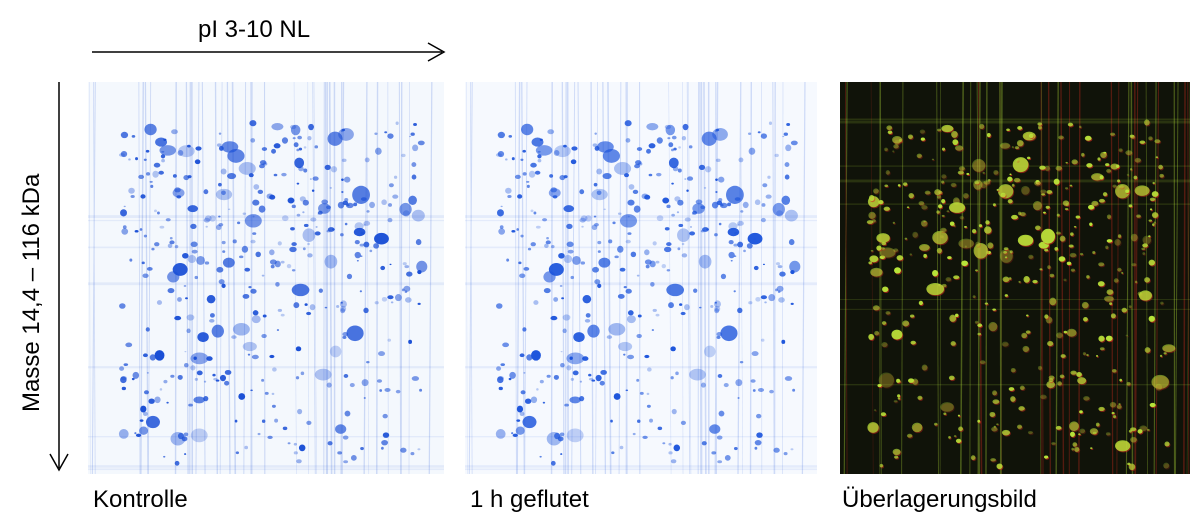  What do you see at coordinates (254, 29) in the screenshot?
I see `x-axis-label: pI 3-10 NL` at bounding box center [254, 29].